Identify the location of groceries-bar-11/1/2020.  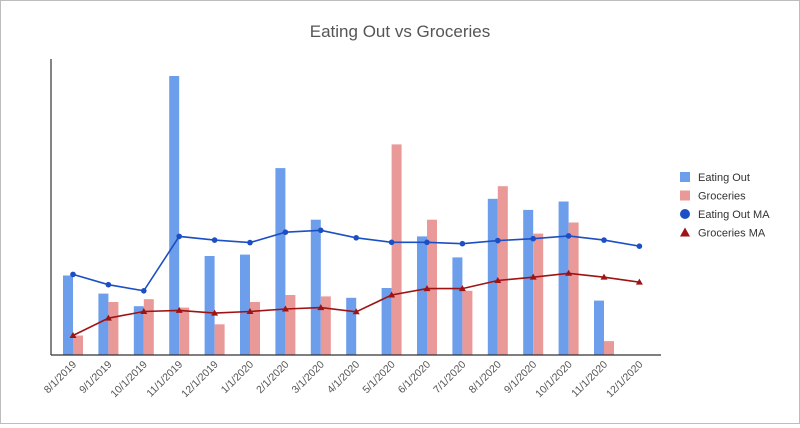
(609, 348).